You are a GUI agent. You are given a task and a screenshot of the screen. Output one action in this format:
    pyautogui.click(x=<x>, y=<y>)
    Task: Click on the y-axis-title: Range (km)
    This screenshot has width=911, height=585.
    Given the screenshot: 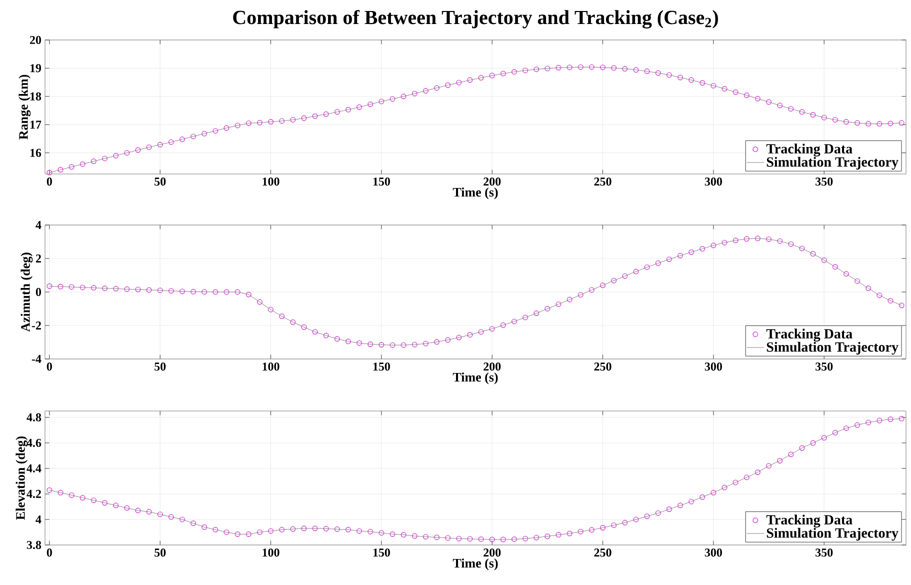 What is the action you would take?
    pyautogui.click(x=24, y=107)
    